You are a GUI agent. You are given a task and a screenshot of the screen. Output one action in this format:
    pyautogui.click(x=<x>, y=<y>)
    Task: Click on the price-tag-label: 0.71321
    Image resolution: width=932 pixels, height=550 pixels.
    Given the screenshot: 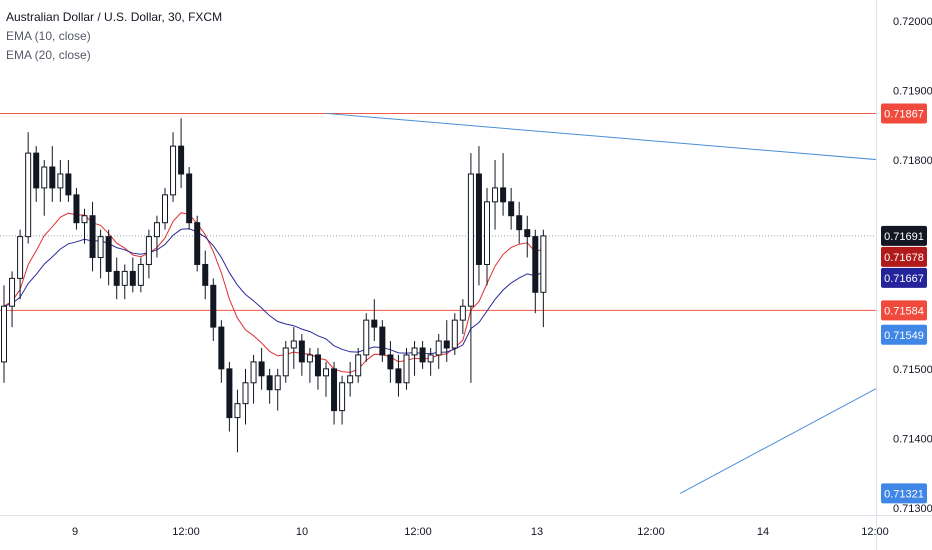 What is the action you would take?
    pyautogui.click(x=904, y=494)
    